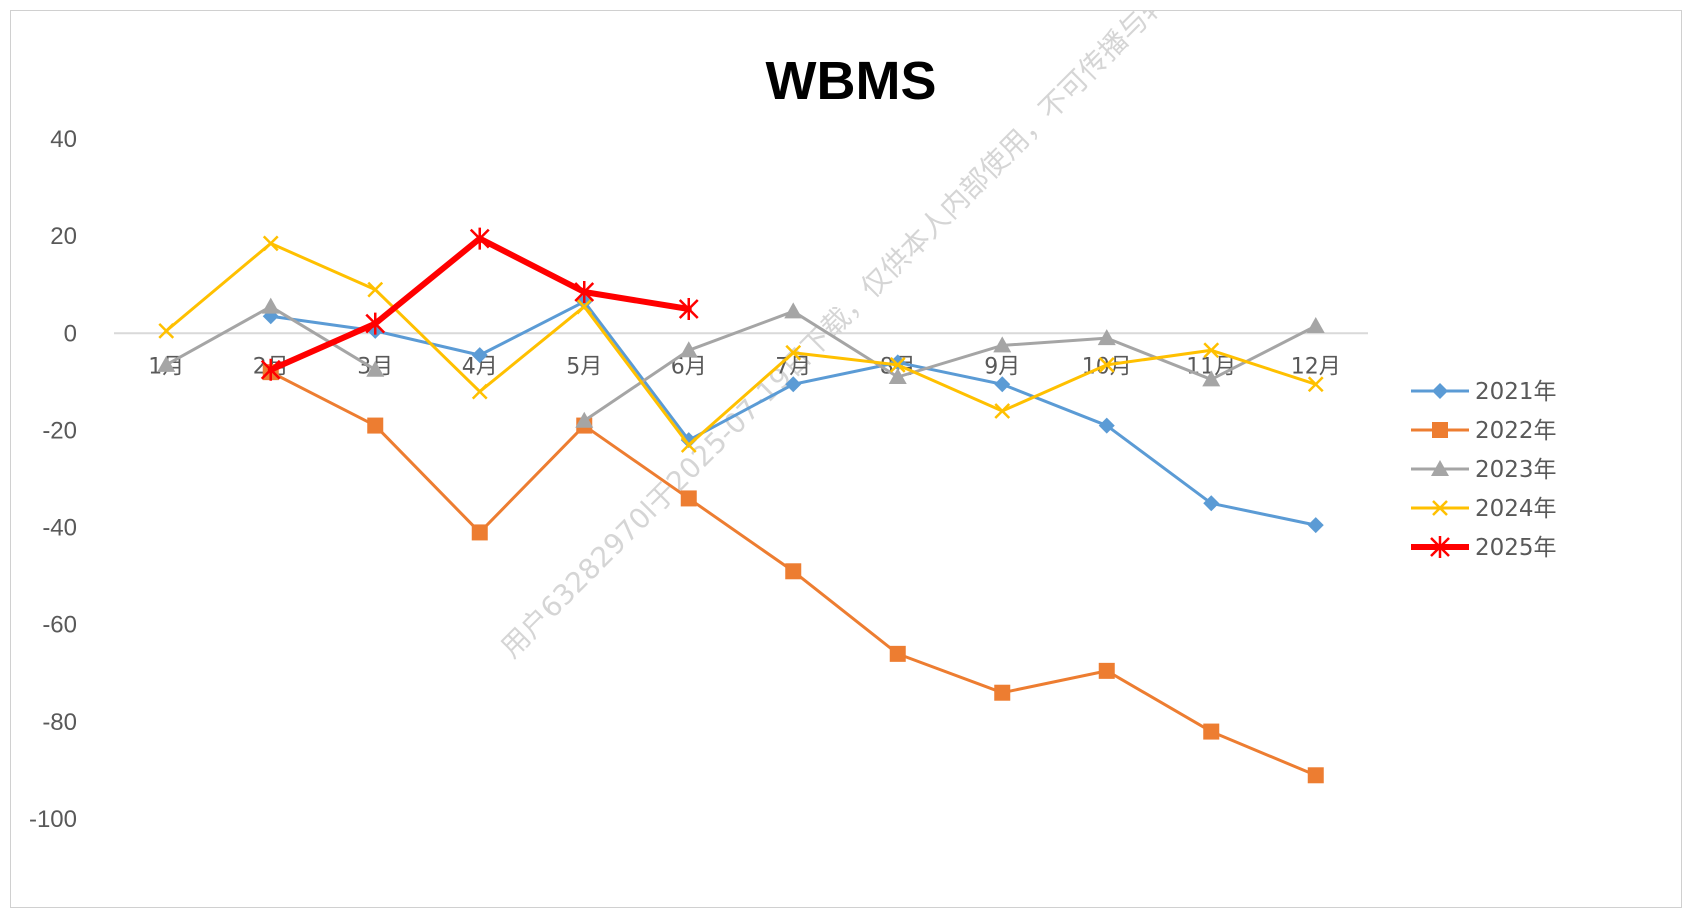 This screenshot has width=1692, height=918. I want to click on legend-label: 2021年, so click(1516, 392).